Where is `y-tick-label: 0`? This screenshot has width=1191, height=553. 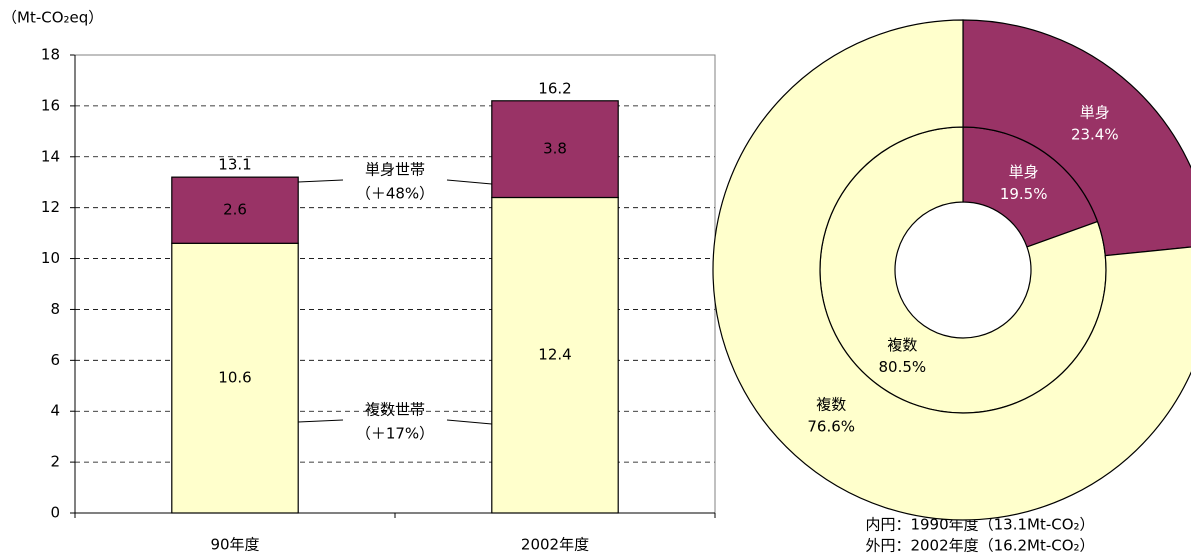
y-tick-label: 0 is located at coordinates (55, 513).